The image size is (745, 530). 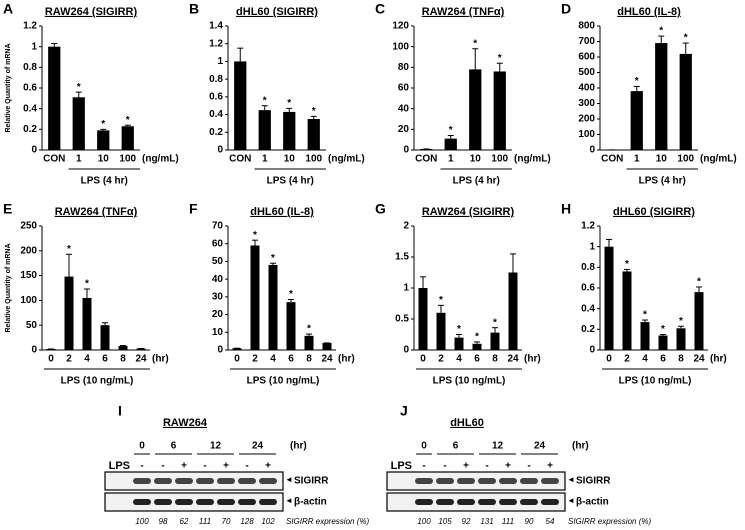 What do you see at coordinates (406, 226) in the screenshot?
I see `y-tick-label: 2` at bounding box center [406, 226].